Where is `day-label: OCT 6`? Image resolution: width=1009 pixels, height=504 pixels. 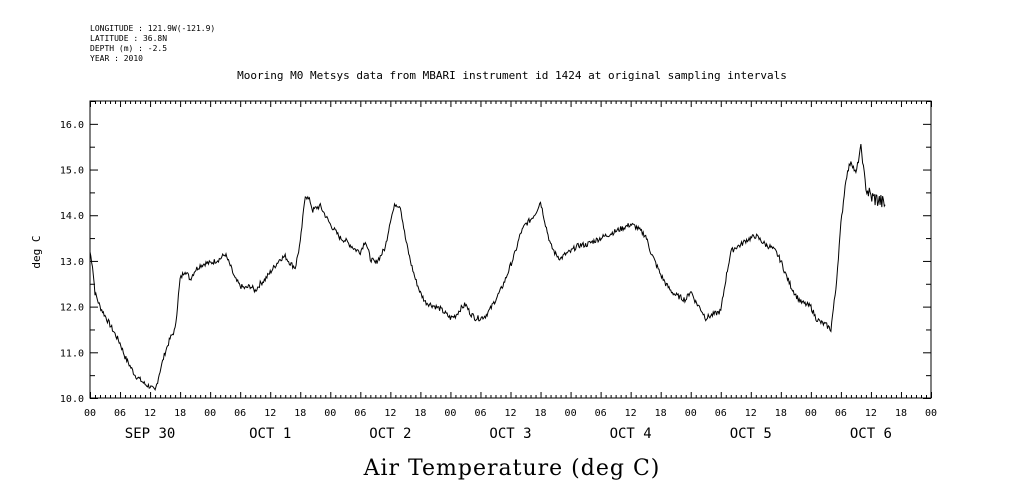 day-label: OCT 6 is located at coordinates (871, 434).